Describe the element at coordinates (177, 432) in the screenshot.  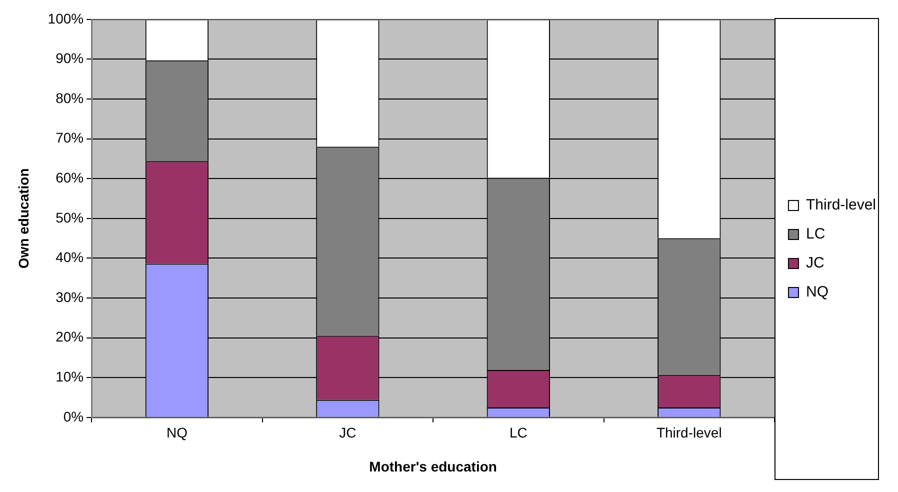
I see `x-tick-label: NQ` at that location.